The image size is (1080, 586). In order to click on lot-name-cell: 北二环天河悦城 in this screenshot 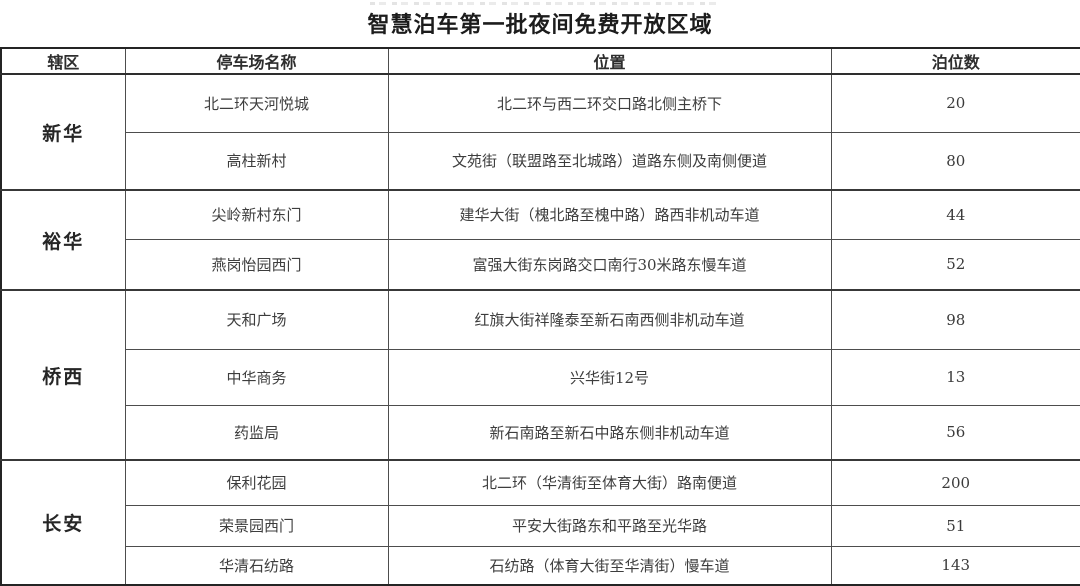, I will do `click(256, 103)`.